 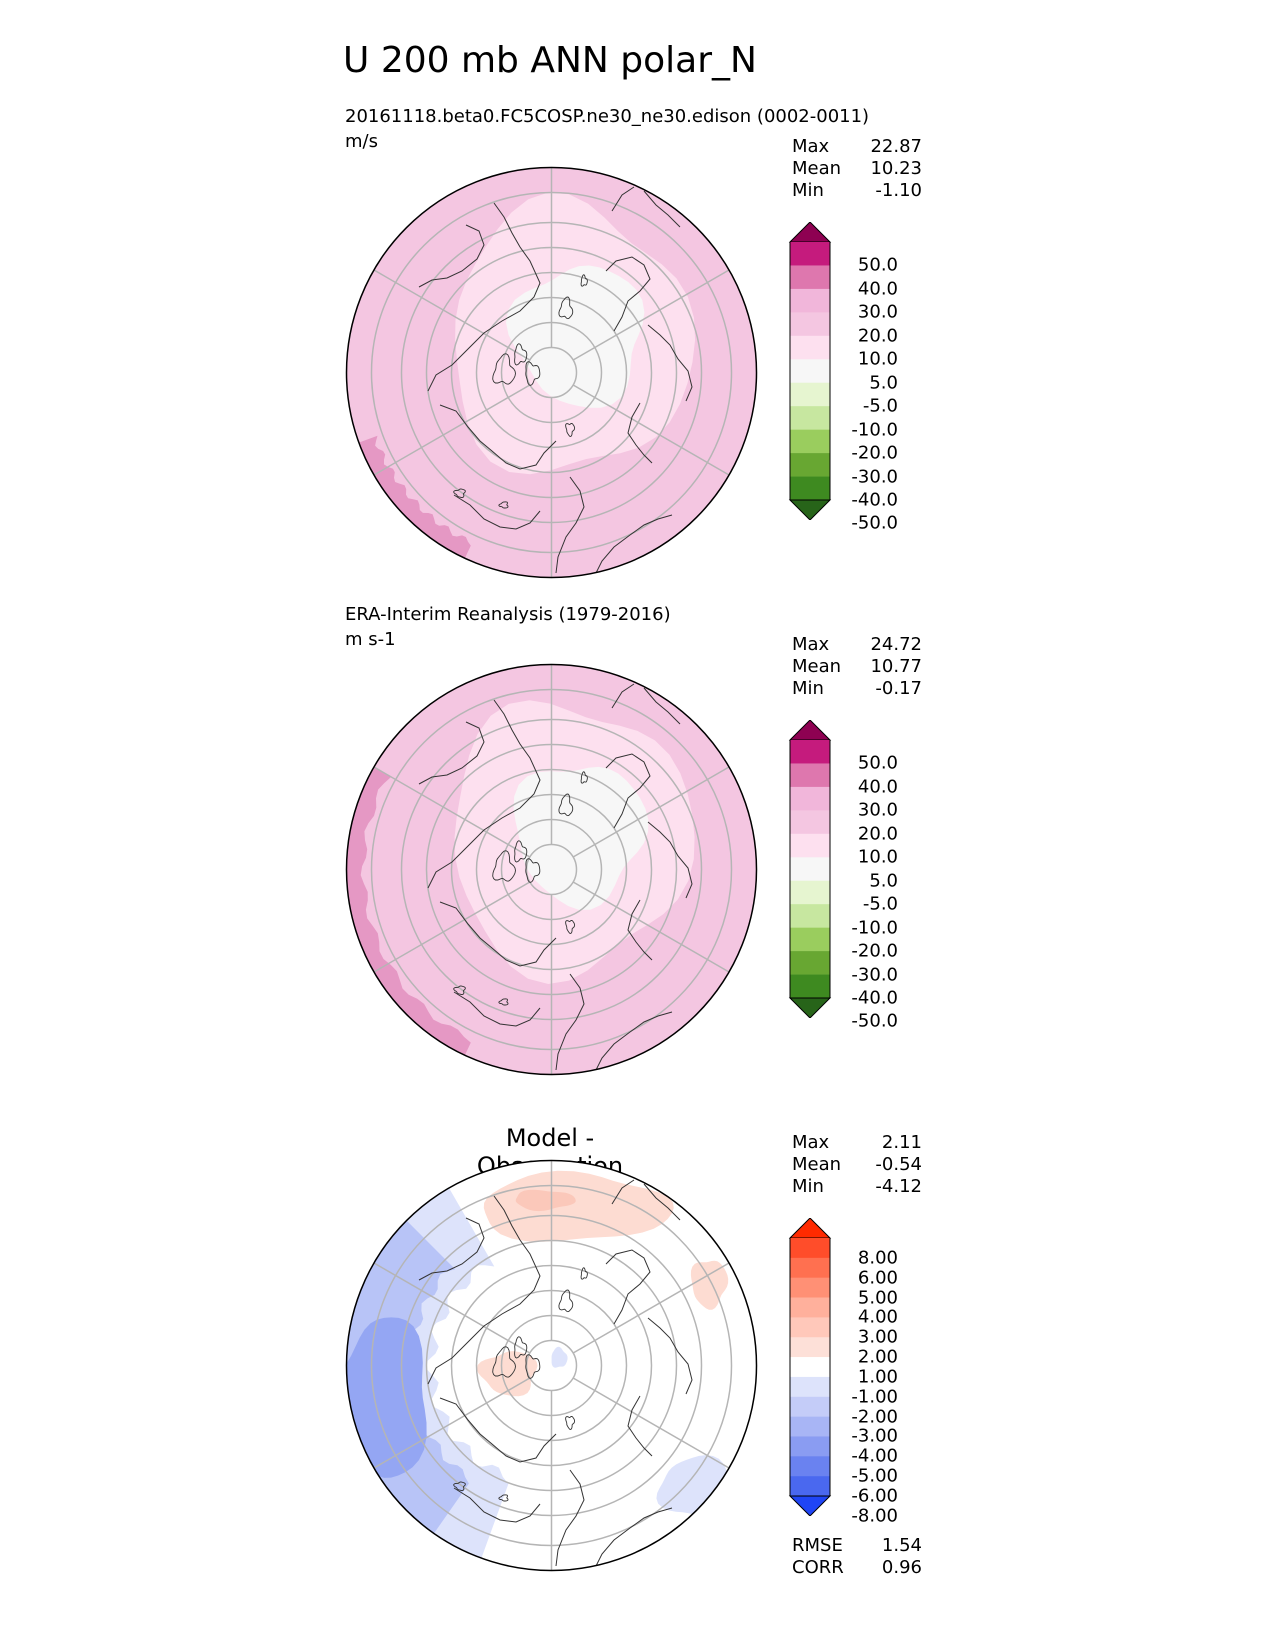 What do you see at coordinates (874, 430) in the screenshot?
I see `colorbar-tick-label: -10.0` at bounding box center [874, 430].